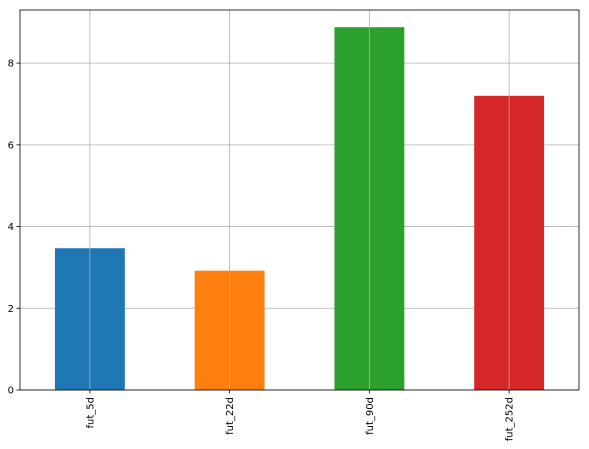  I want to click on x-tick-label: fut_22d, so click(230, 416).